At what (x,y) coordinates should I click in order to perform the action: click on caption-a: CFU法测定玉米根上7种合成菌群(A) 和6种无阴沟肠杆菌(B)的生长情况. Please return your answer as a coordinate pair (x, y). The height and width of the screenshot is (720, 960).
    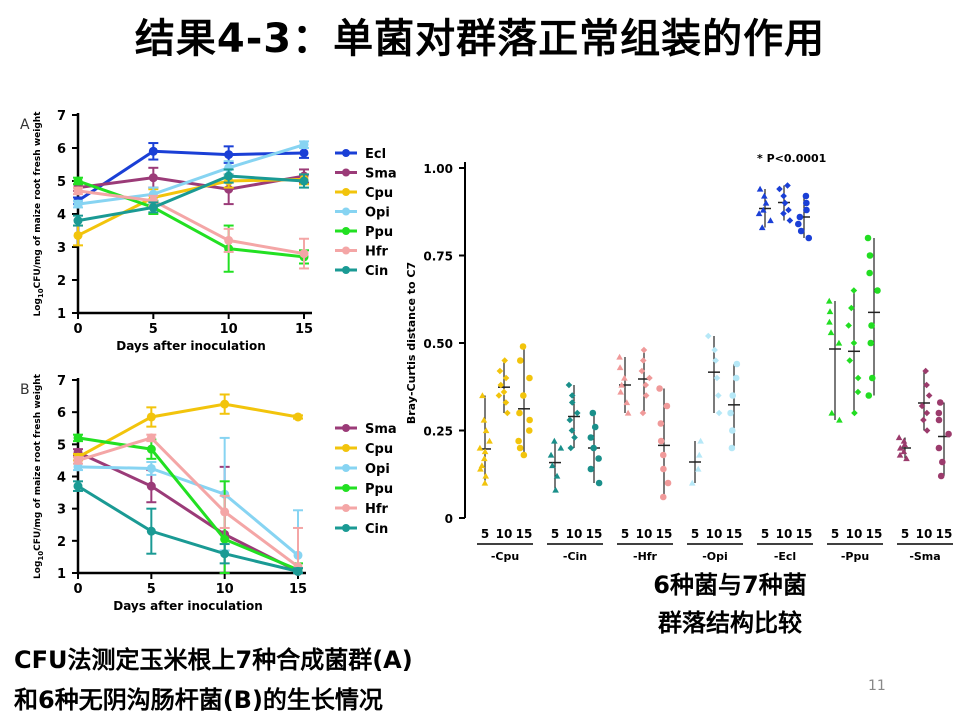
    Looking at the image, I should click on (213, 680).